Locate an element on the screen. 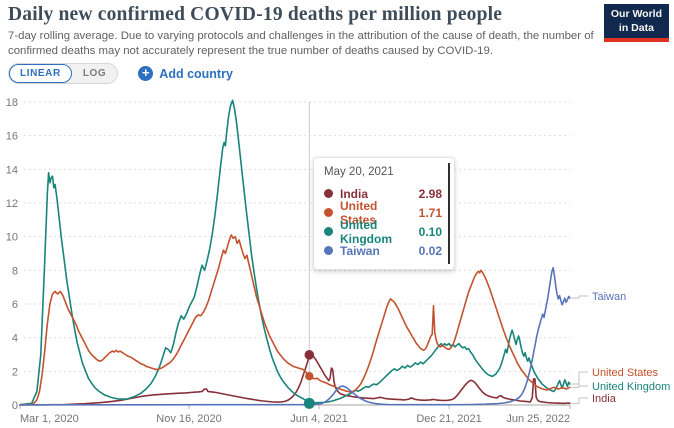 Image resolution: width=674 pixels, height=428 pixels. log-scale-button: LOG is located at coordinates (94, 73).